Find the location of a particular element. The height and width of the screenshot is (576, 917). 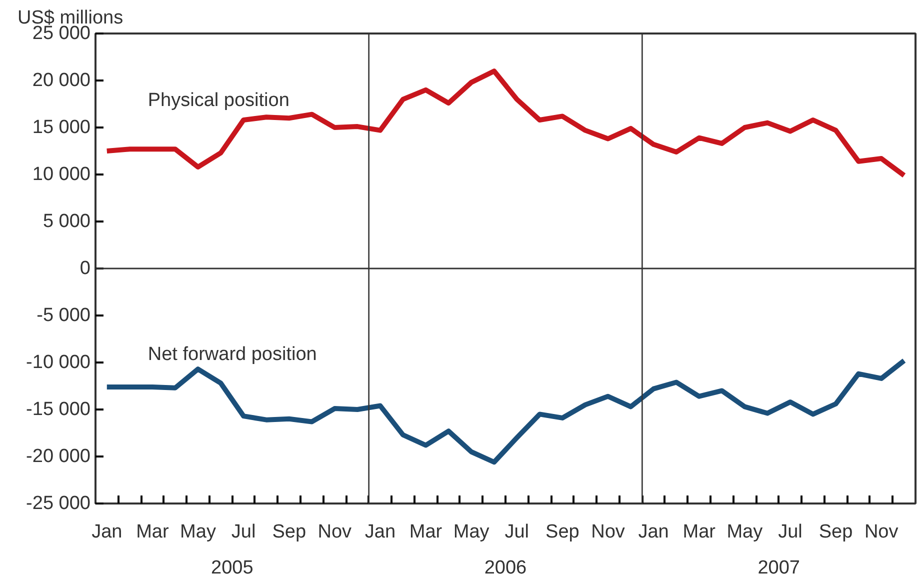

series-label: Net forward position is located at coordinates (232, 354).